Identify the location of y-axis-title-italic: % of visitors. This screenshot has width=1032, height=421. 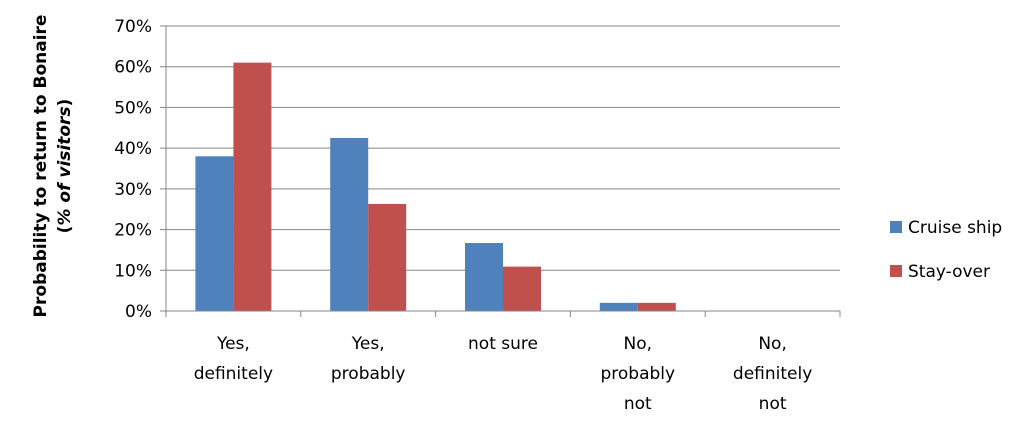
(65, 165).